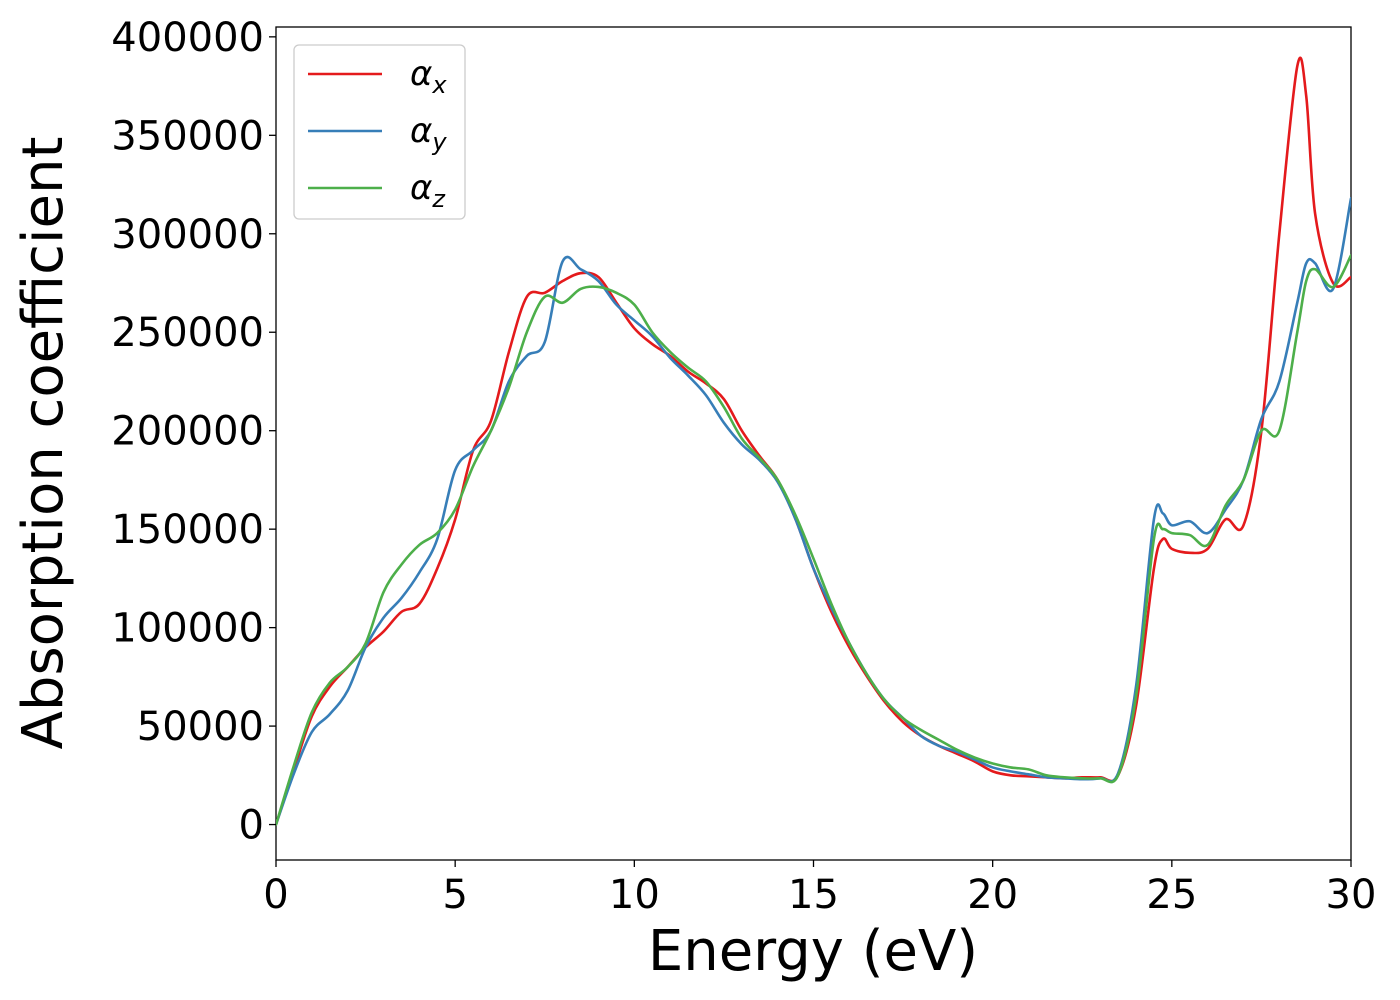 The width and height of the screenshot is (1400, 1000). I want to click on legend-label-alpha-x: αx, so click(428, 76).